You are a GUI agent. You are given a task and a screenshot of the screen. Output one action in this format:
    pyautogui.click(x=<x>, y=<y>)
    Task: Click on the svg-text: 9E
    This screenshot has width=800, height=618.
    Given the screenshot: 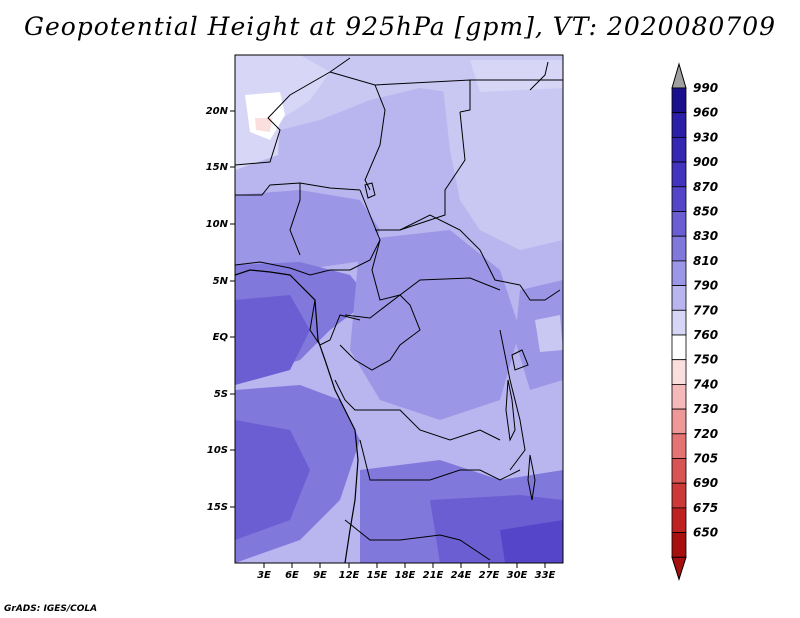 What is the action you would take?
    pyautogui.click(x=320, y=575)
    